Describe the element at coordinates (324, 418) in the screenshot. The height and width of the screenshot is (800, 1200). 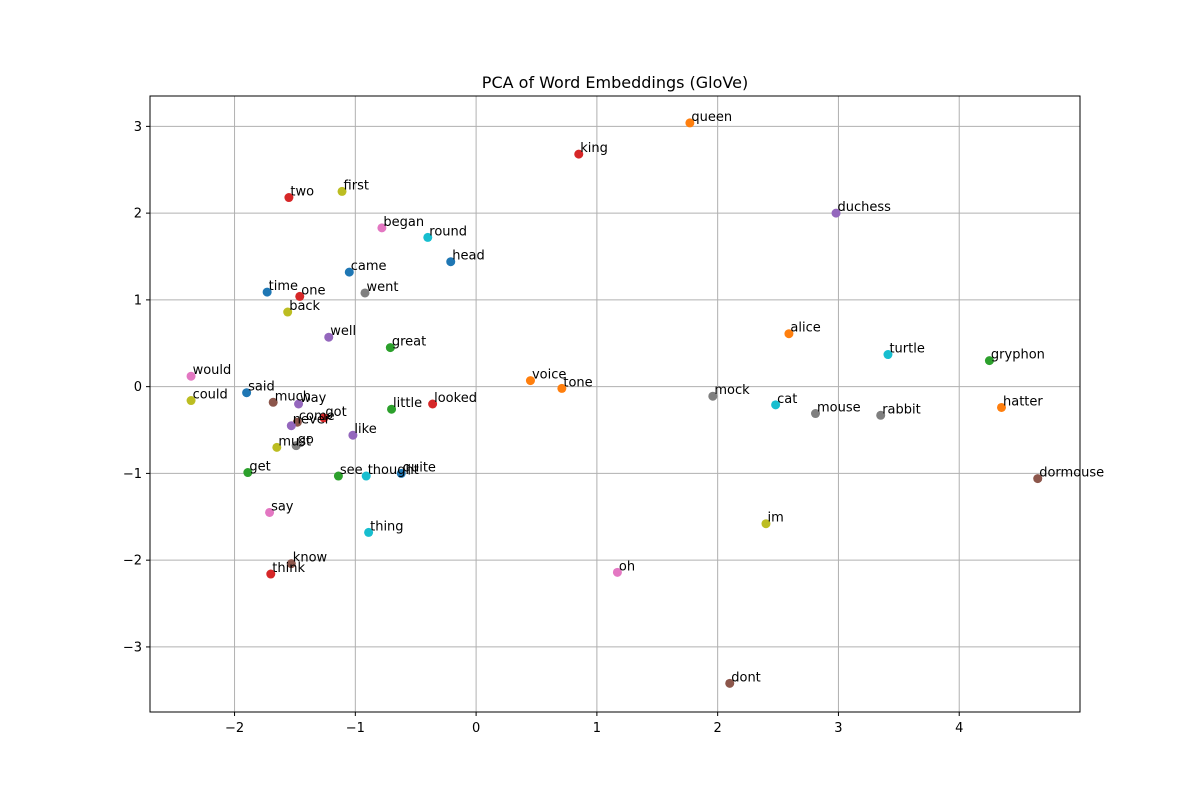
I see `data-point-got` at that location.